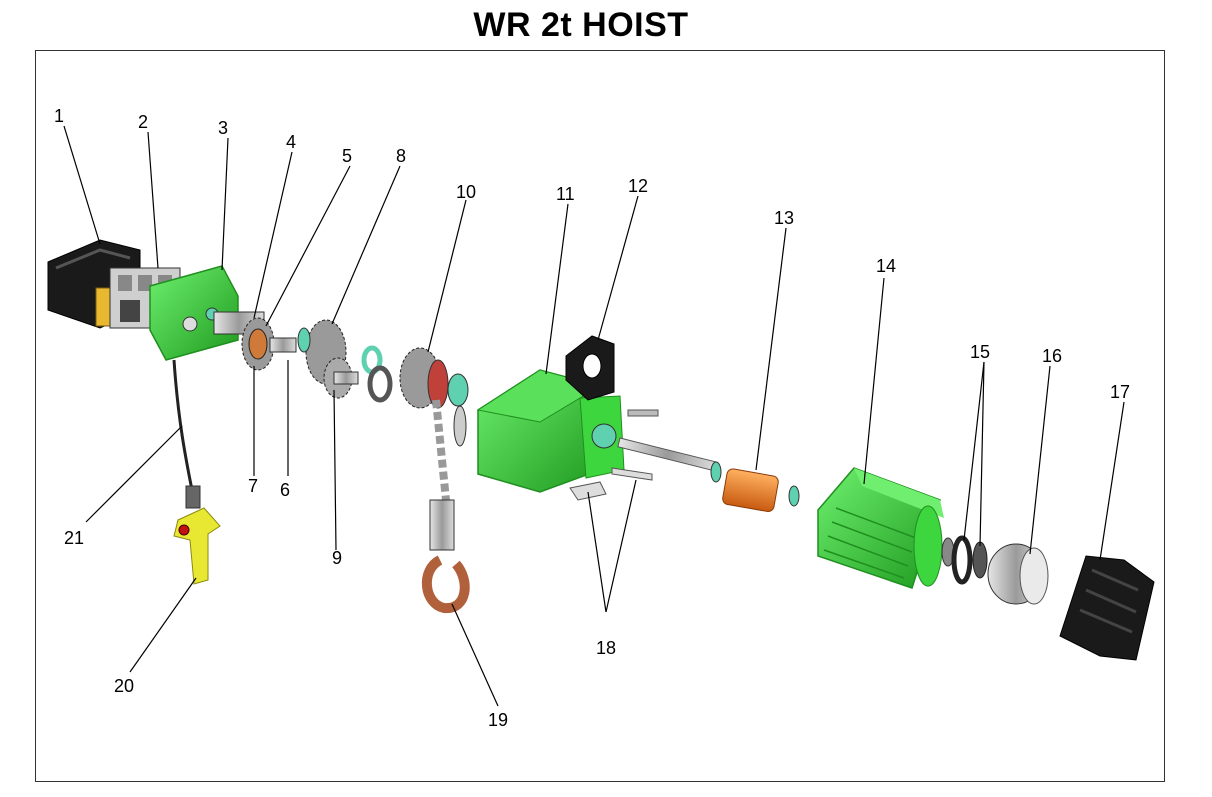 This screenshot has width=1212, height=797. Describe the element at coordinates (466, 192) in the screenshot. I see `callout-10: 10` at that location.